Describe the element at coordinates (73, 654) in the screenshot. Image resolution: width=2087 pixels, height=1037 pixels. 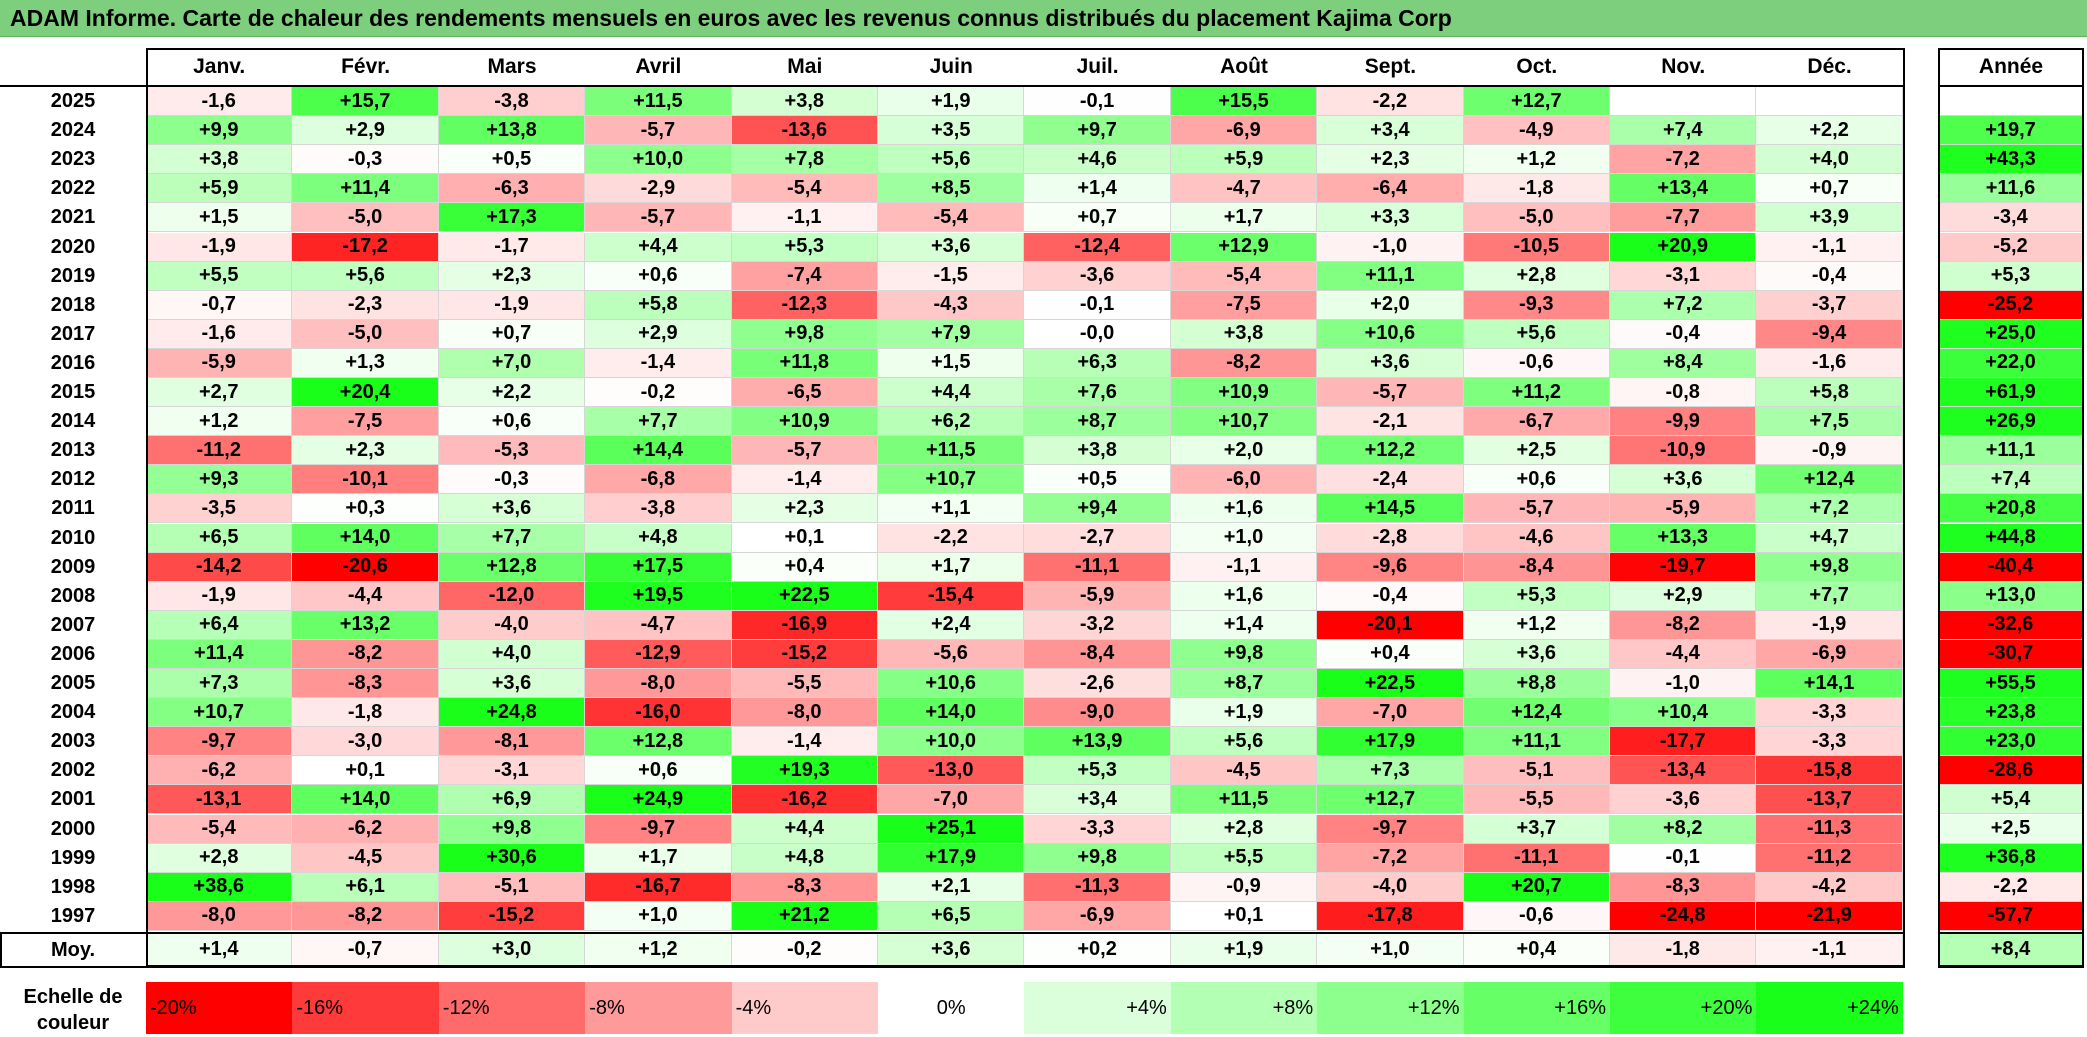
I see `year-label: 2006` at that location.